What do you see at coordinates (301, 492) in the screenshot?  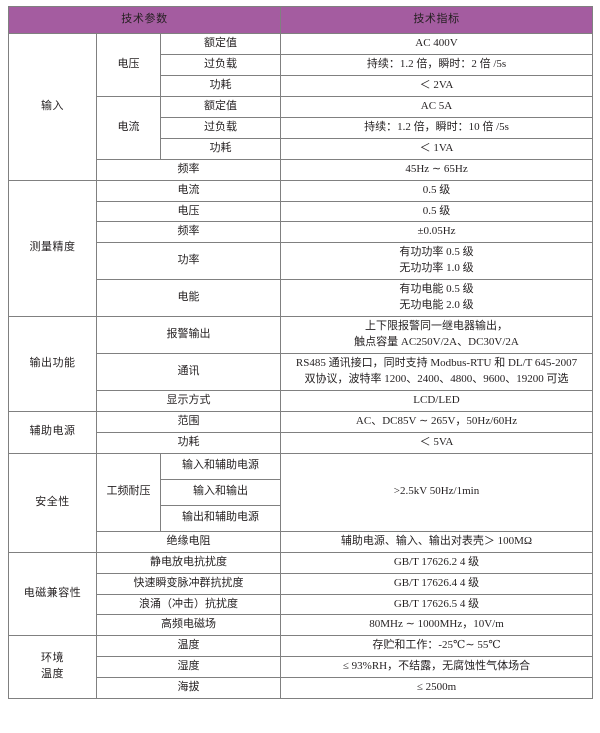 I see `table-row: 输入和输出` at bounding box center [301, 492].